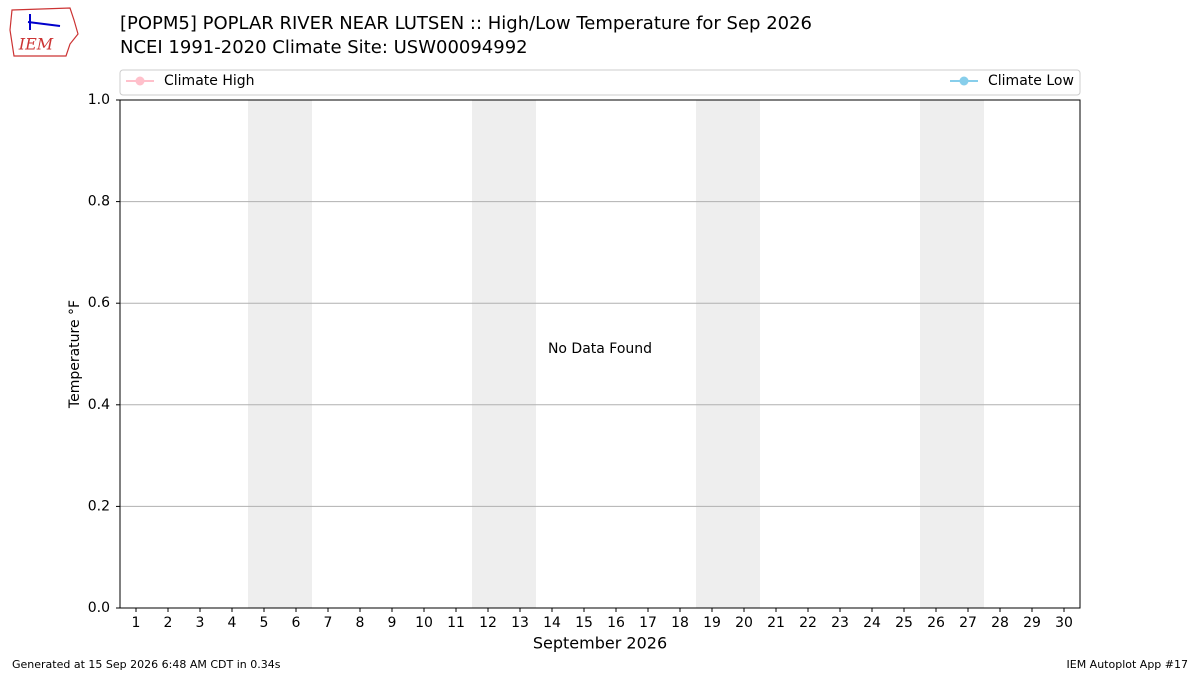 The width and height of the screenshot is (1200, 675). What do you see at coordinates (648, 623) in the screenshot?
I see `x-tick-label: 17` at bounding box center [648, 623].